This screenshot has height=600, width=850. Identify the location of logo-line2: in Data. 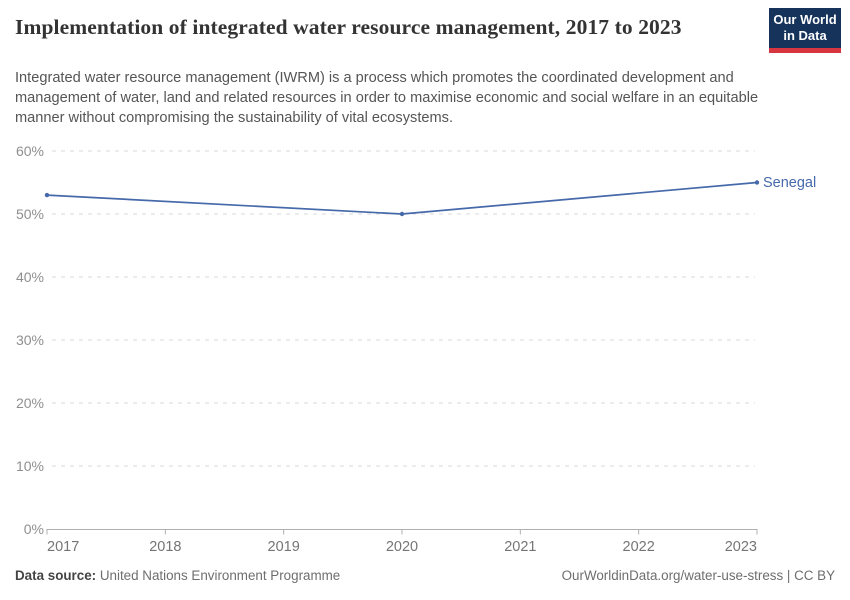
(805, 35).